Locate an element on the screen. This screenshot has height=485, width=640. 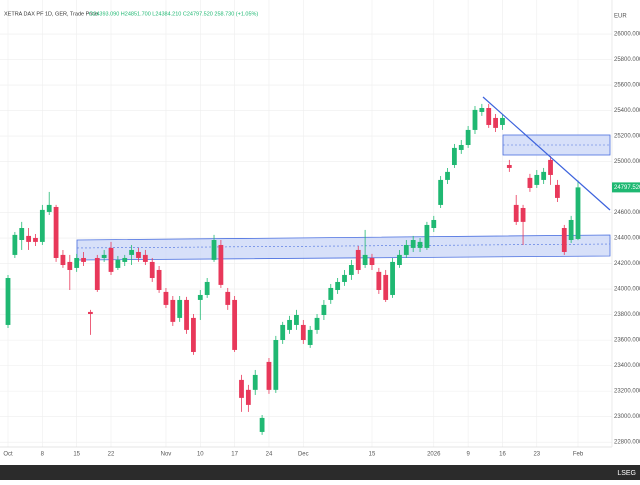
y-tick-label: 25600.000 is located at coordinates (627, 86).